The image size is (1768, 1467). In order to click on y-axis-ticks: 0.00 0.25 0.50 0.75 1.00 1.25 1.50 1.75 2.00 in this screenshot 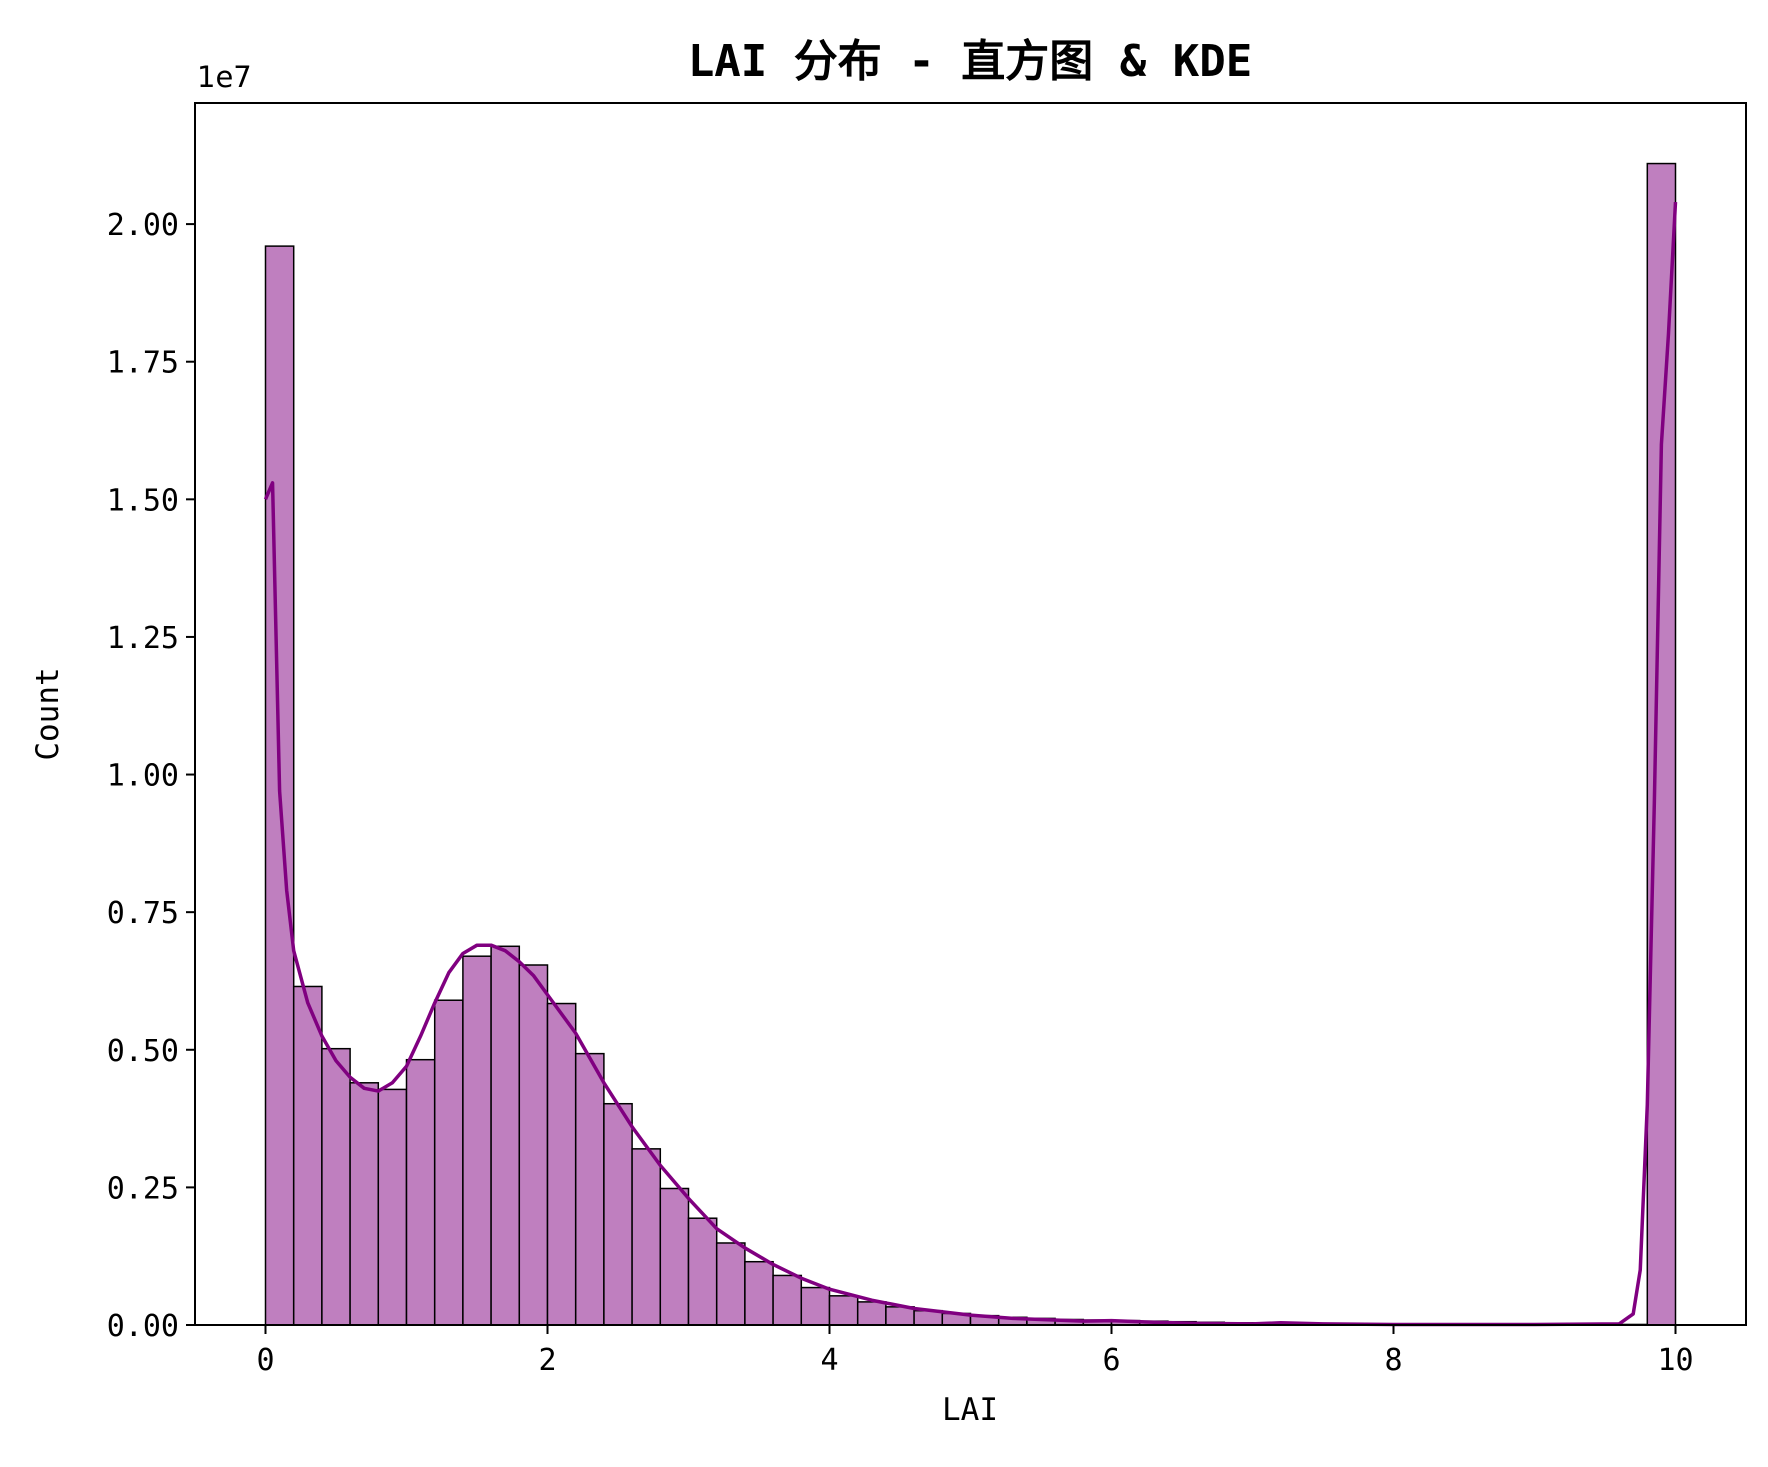, I will do `click(151, 776)`.